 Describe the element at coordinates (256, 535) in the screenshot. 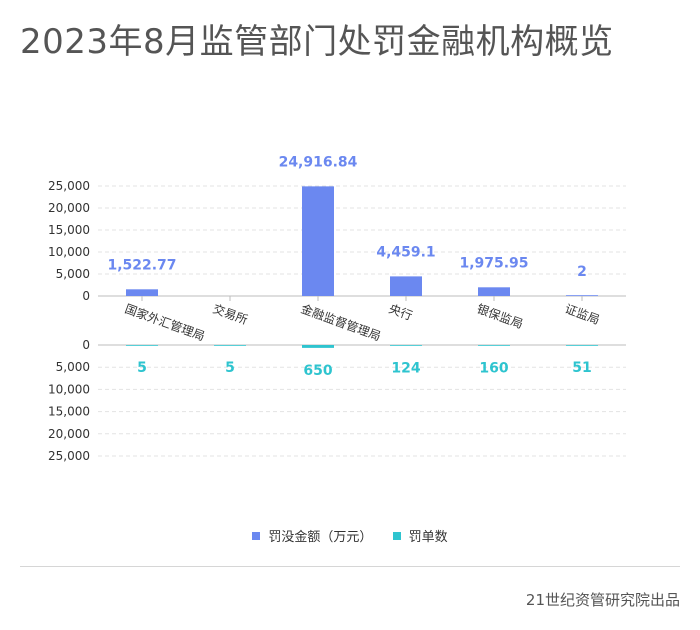

I see `legend-swatch-amount` at that location.